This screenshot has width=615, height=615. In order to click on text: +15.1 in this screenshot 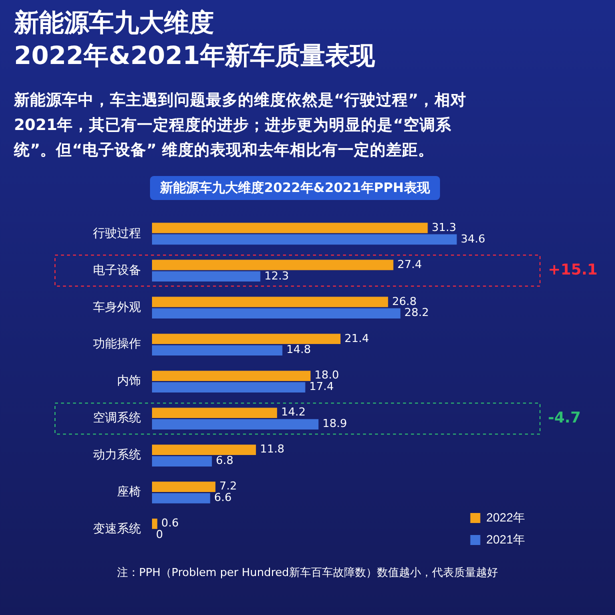, I will do `click(573, 269)`.